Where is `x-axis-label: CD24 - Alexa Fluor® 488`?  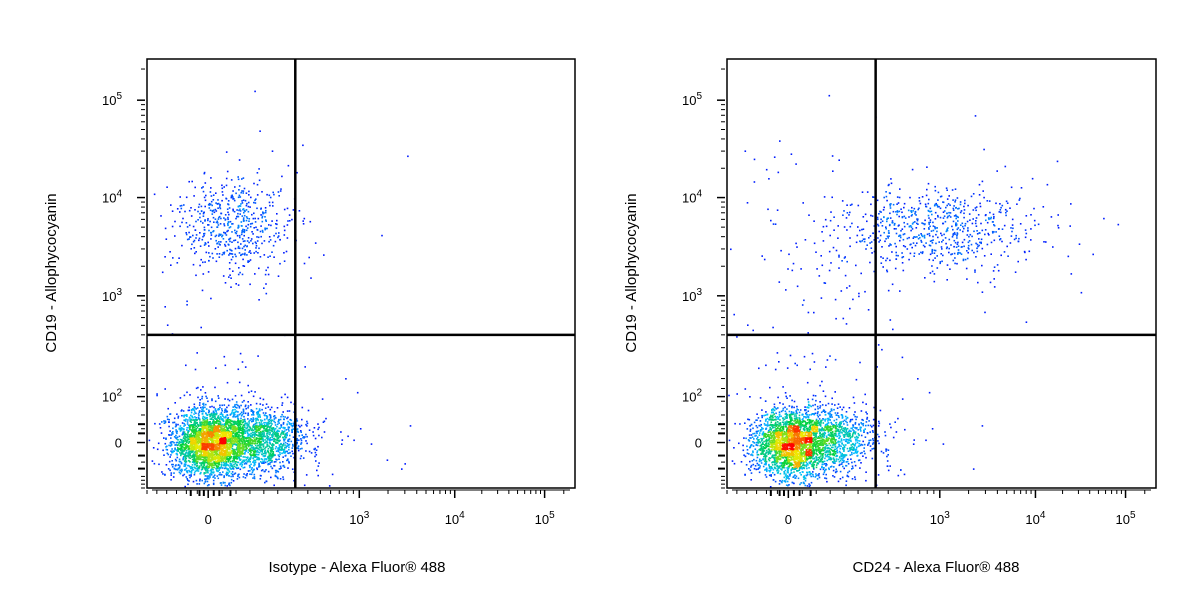 x-axis-label: CD24 - Alexa Fluor® 488 is located at coordinates (936, 567).